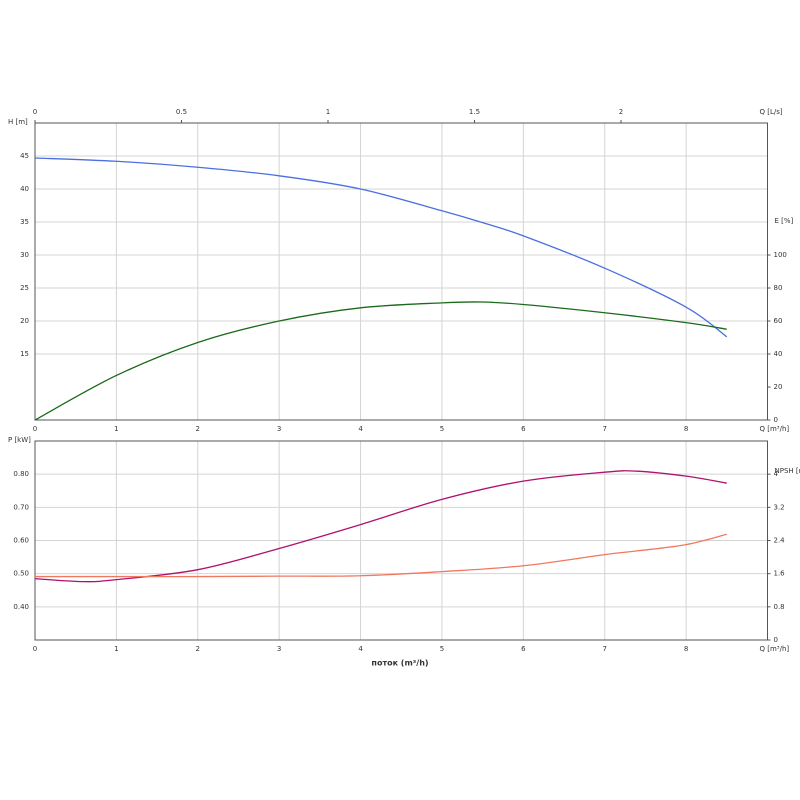 The width and height of the screenshot is (800, 800). I want to click on y2-tick-label: 0.8, so click(779, 607).